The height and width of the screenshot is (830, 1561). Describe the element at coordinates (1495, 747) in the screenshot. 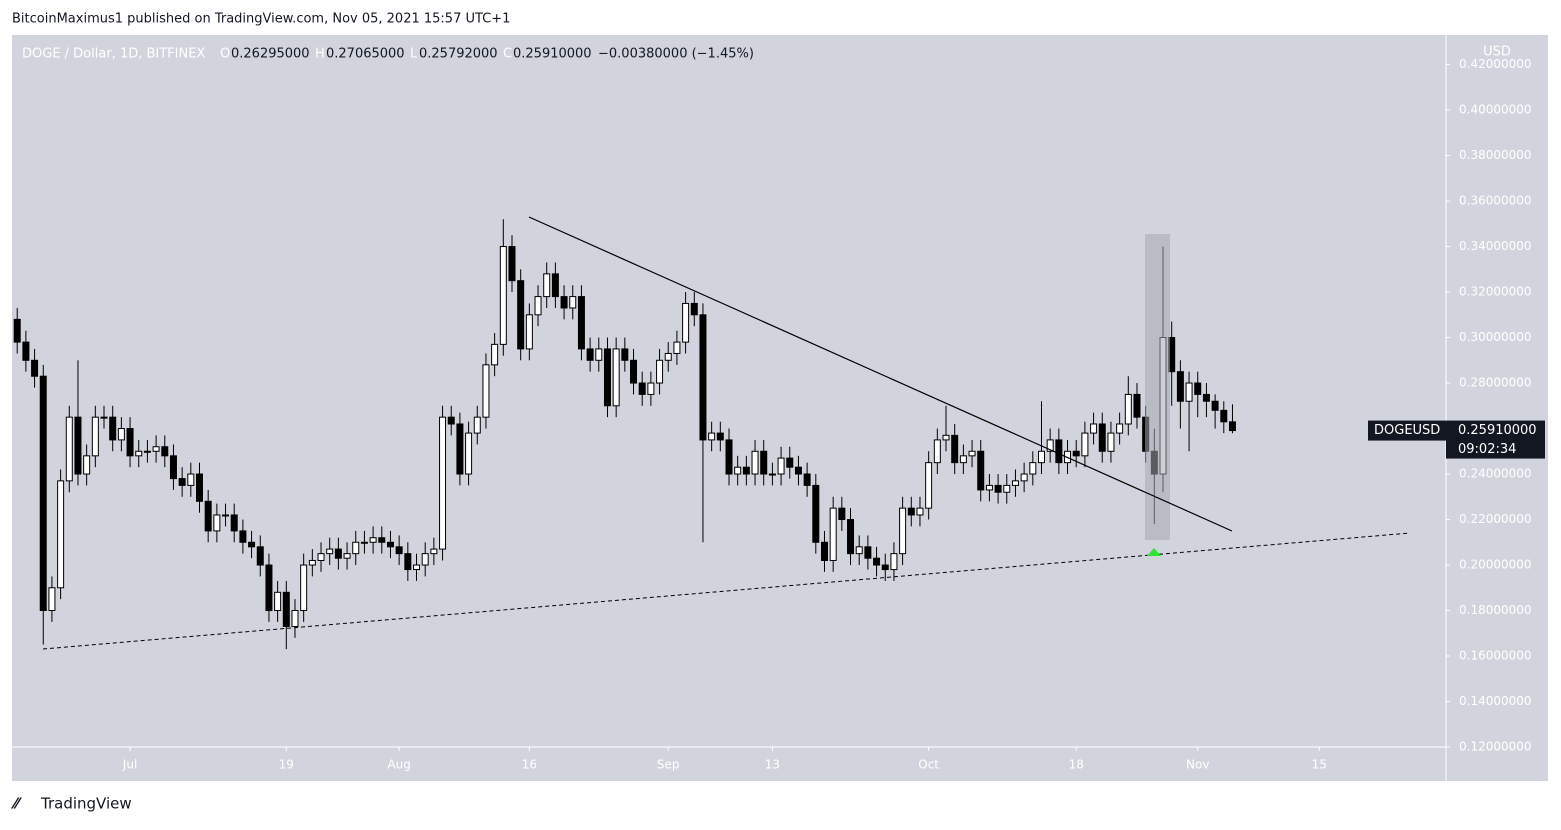

I see `y-tick-label: 0.12000000` at that location.